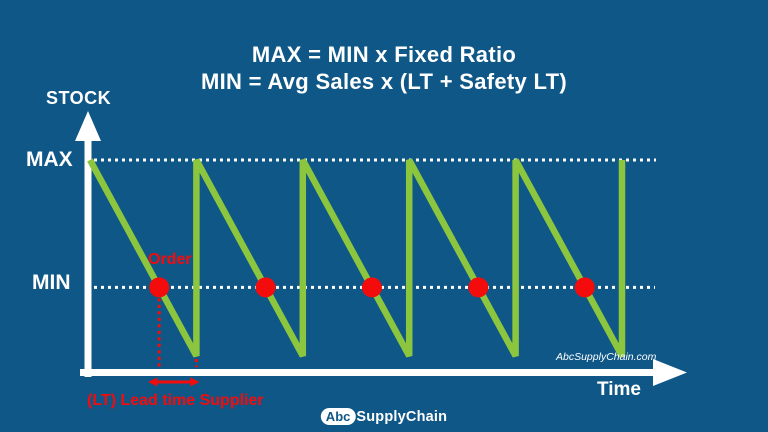 This screenshot has width=768, height=432. What do you see at coordinates (170, 259) in the screenshot?
I see `order-annotation: Order` at bounding box center [170, 259].